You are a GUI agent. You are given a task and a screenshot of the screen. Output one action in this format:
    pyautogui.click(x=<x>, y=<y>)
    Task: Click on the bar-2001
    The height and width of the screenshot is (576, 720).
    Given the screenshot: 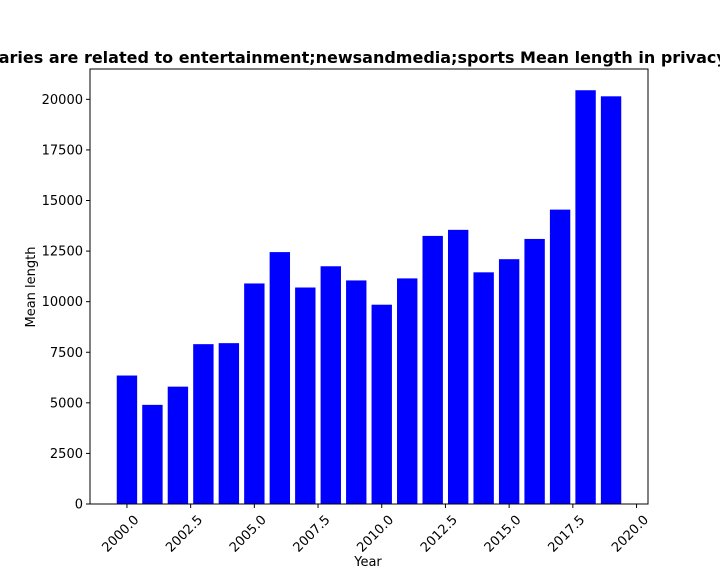 What is the action you would take?
    pyautogui.click(x=152, y=454)
    